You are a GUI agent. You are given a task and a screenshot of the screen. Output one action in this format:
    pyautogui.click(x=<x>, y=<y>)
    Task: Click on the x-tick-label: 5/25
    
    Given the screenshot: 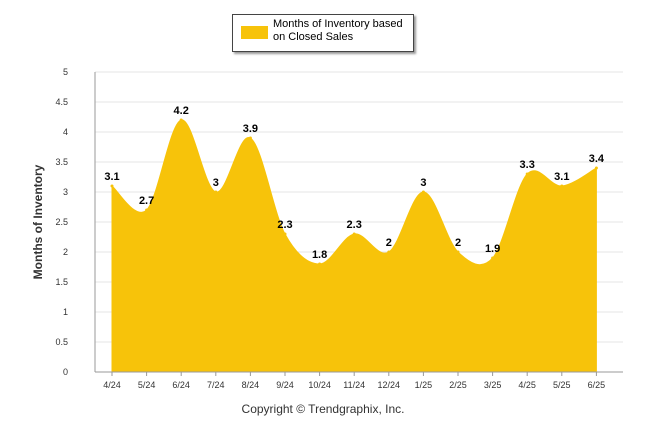 What is the action you would take?
    pyautogui.click(x=562, y=385)
    